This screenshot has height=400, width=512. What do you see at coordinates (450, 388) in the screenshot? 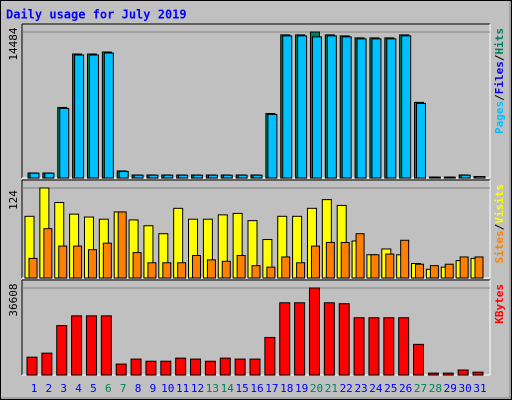
I see `x-tick-label: 29` at bounding box center [450, 388].